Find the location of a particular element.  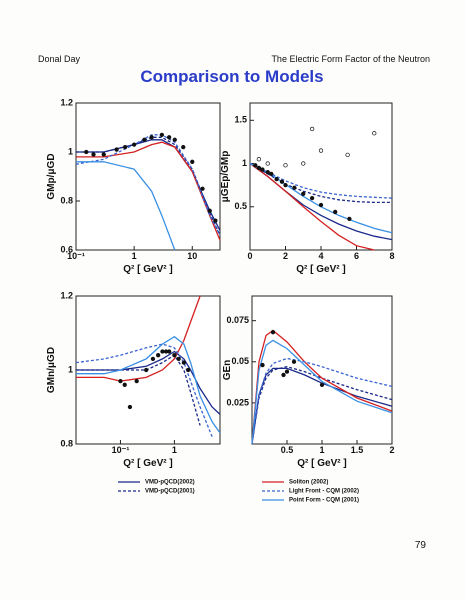

x-tick-label: 4 is located at coordinates (320, 256).